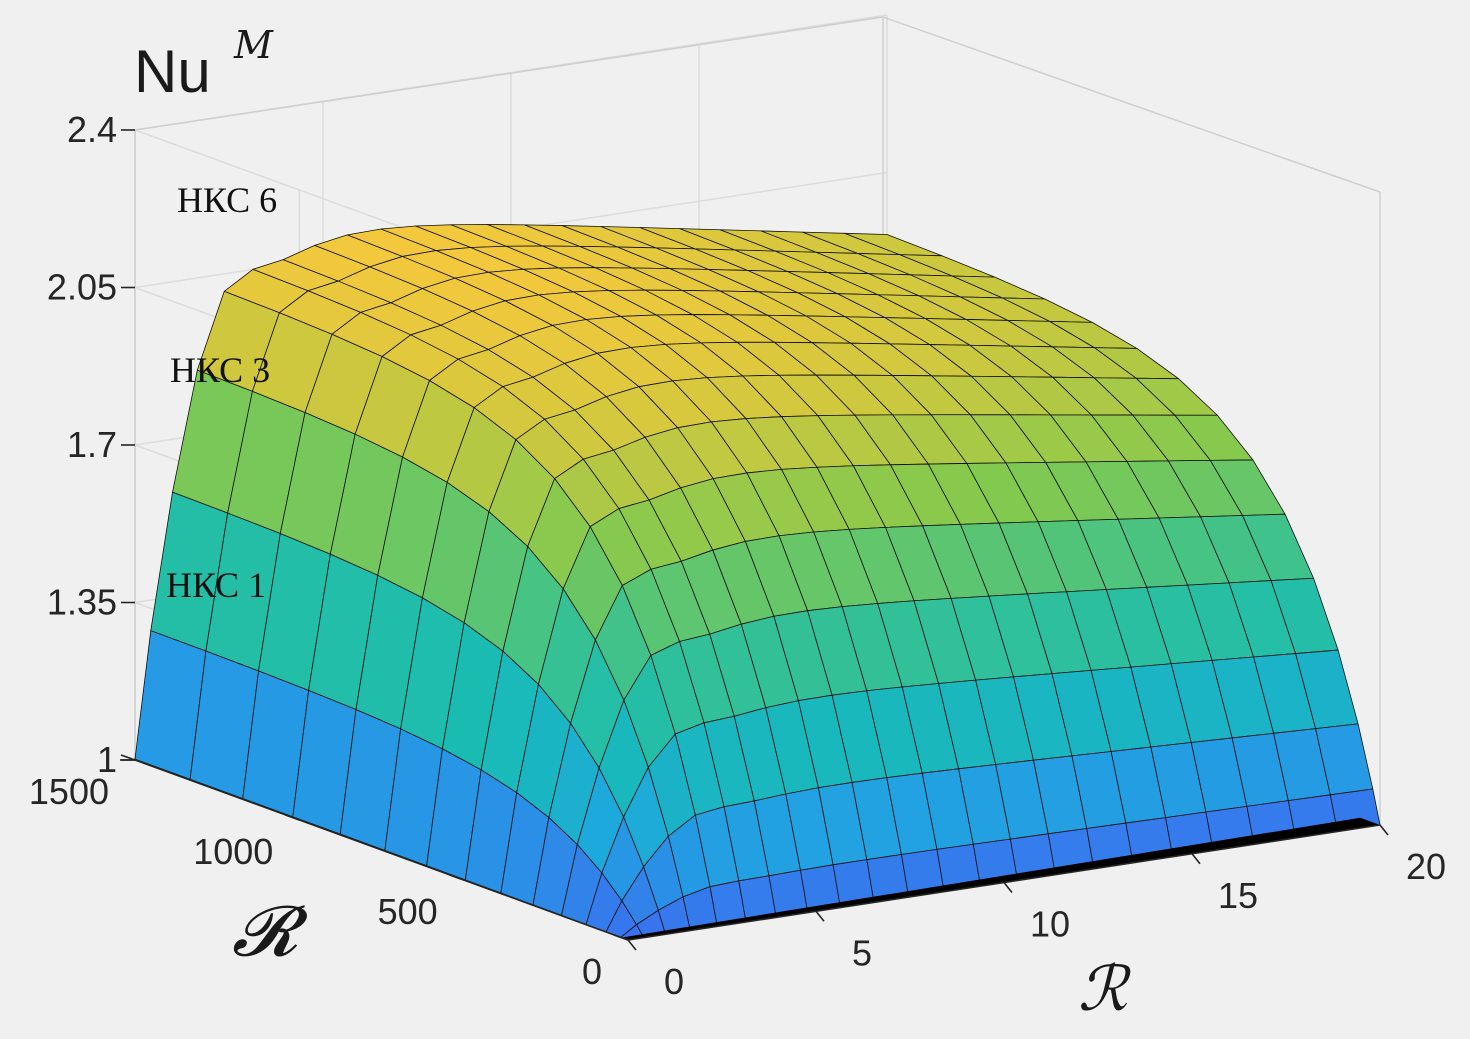  I want to click on r-axis-label: 𝓡, so click(270, 931).